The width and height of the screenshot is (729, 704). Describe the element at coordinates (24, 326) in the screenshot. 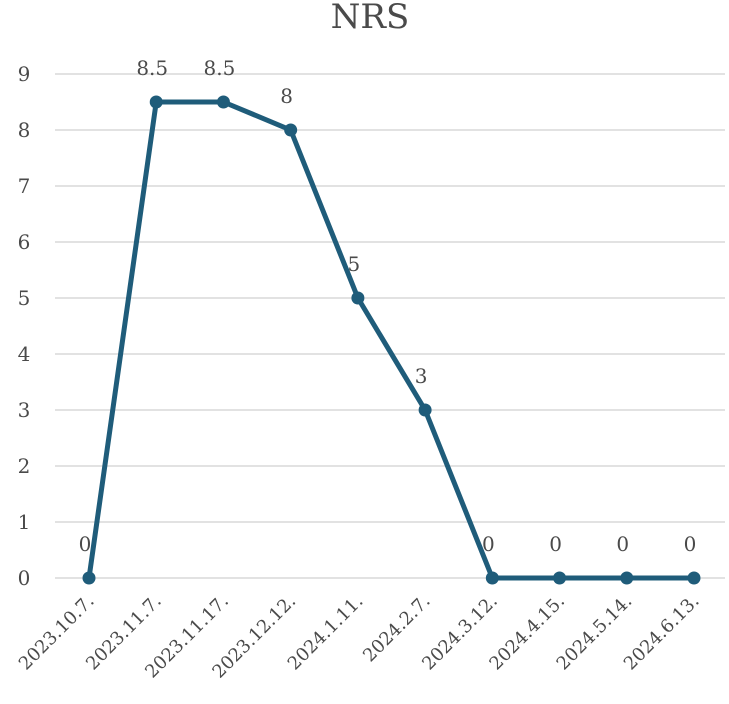

I see `y-axis-ticks: 0 1 2 3 4 5 6 7 8 9` at that location.